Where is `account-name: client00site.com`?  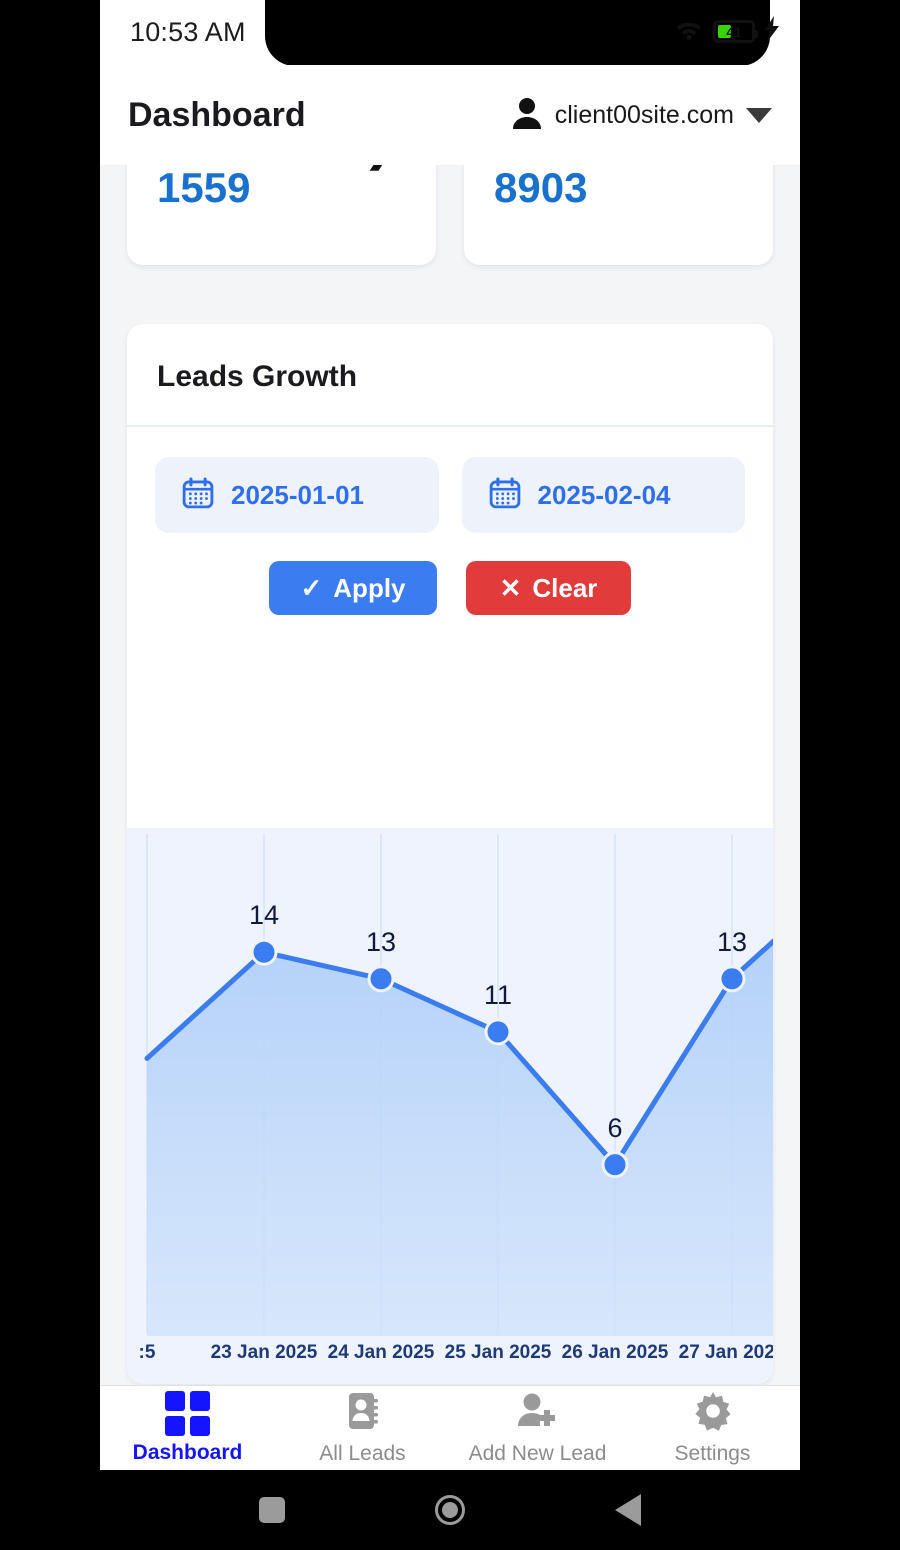
account-name: client00site.com is located at coordinates (644, 114).